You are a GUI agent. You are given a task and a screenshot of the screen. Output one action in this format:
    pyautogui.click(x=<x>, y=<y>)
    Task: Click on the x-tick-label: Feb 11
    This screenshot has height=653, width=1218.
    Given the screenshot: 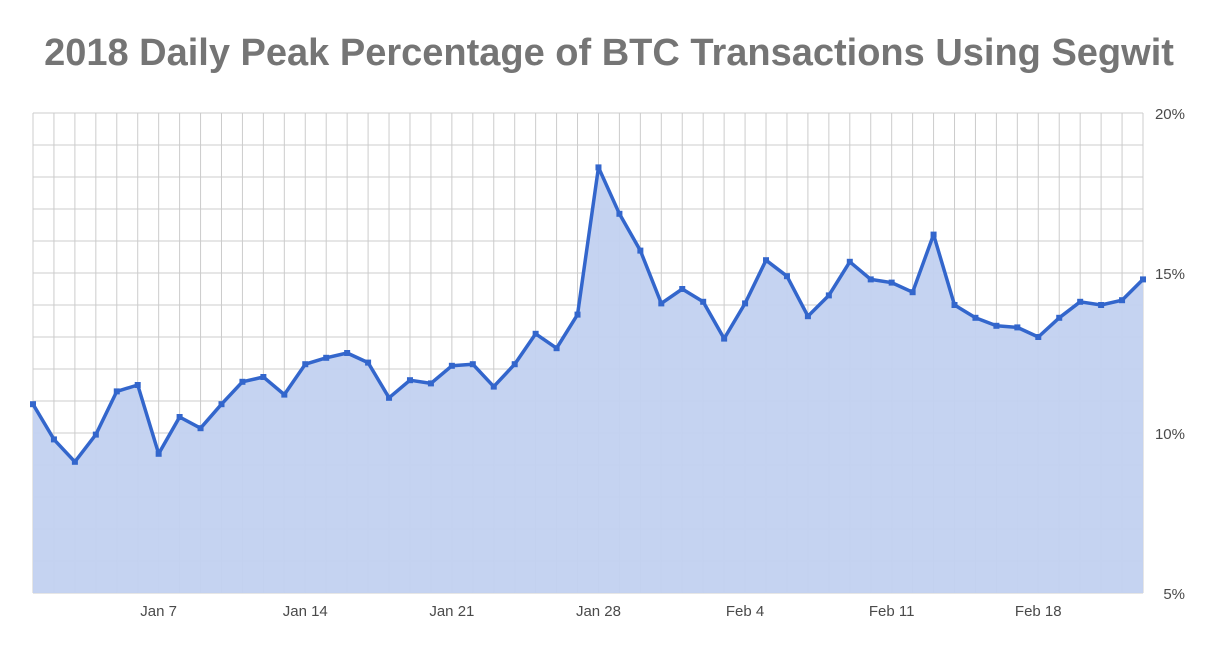 What is the action you would take?
    pyautogui.click(x=892, y=611)
    